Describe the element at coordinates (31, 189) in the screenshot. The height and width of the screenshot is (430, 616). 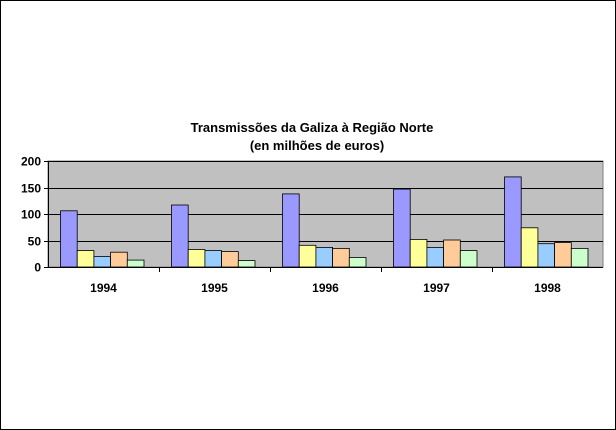
I see `y-tick-label: 150` at that location.